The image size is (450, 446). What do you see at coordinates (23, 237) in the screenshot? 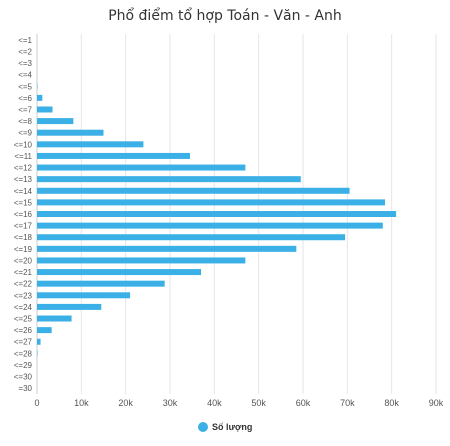
I see `y-tick-label: <=18` at bounding box center [23, 237].